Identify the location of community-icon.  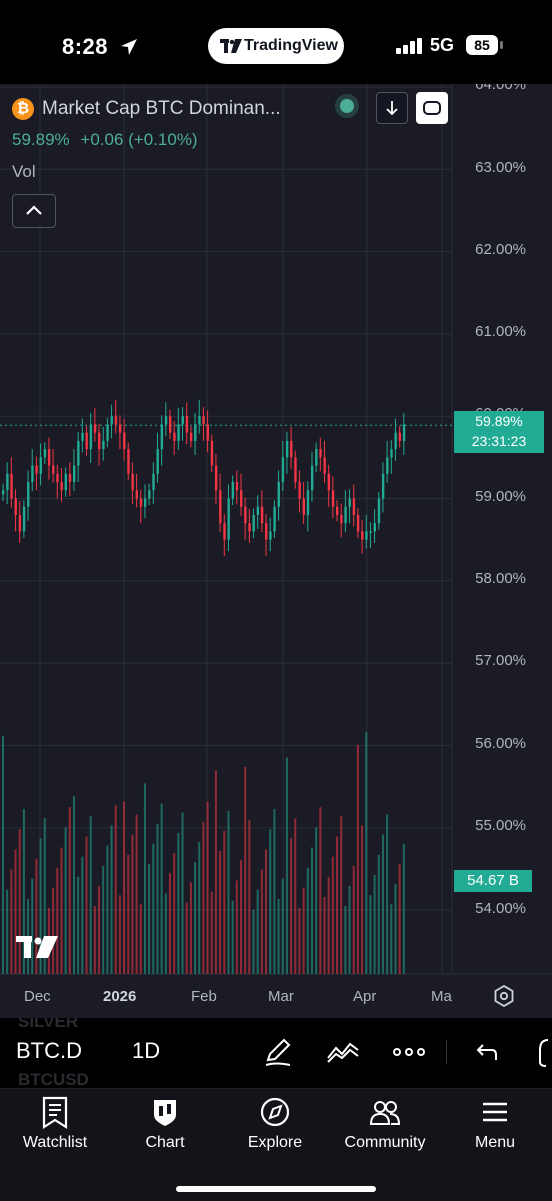
(385, 1113).